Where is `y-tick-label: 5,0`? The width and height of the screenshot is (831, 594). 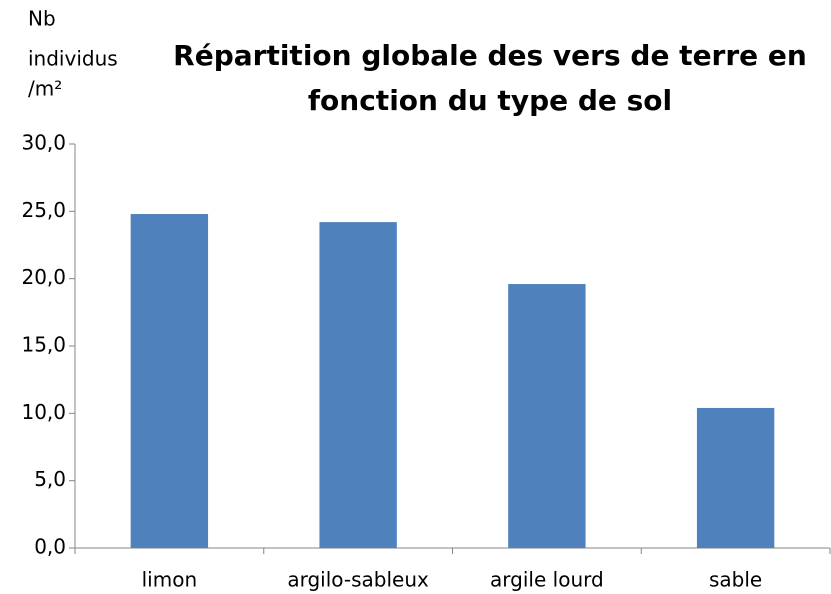
y-tick-label: 5,0 is located at coordinates (50, 479).